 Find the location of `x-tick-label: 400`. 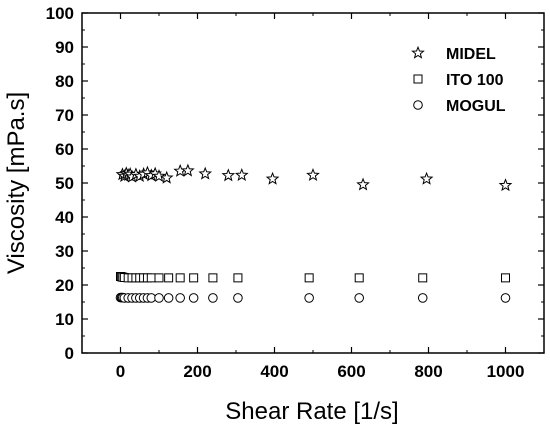

x-tick-label: 400 is located at coordinates (274, 371).